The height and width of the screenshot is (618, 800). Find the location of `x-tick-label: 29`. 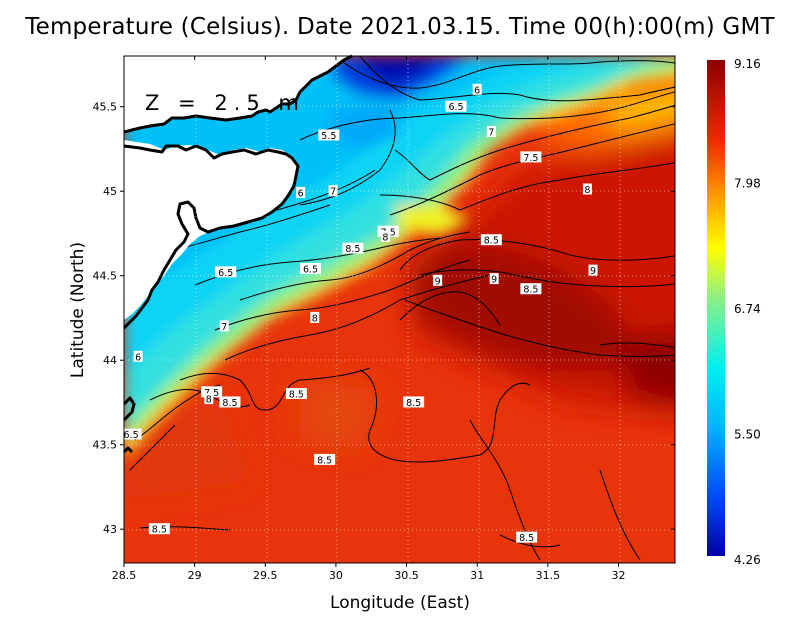

x-tick-label: 29 is located at coordinates (195, 575).